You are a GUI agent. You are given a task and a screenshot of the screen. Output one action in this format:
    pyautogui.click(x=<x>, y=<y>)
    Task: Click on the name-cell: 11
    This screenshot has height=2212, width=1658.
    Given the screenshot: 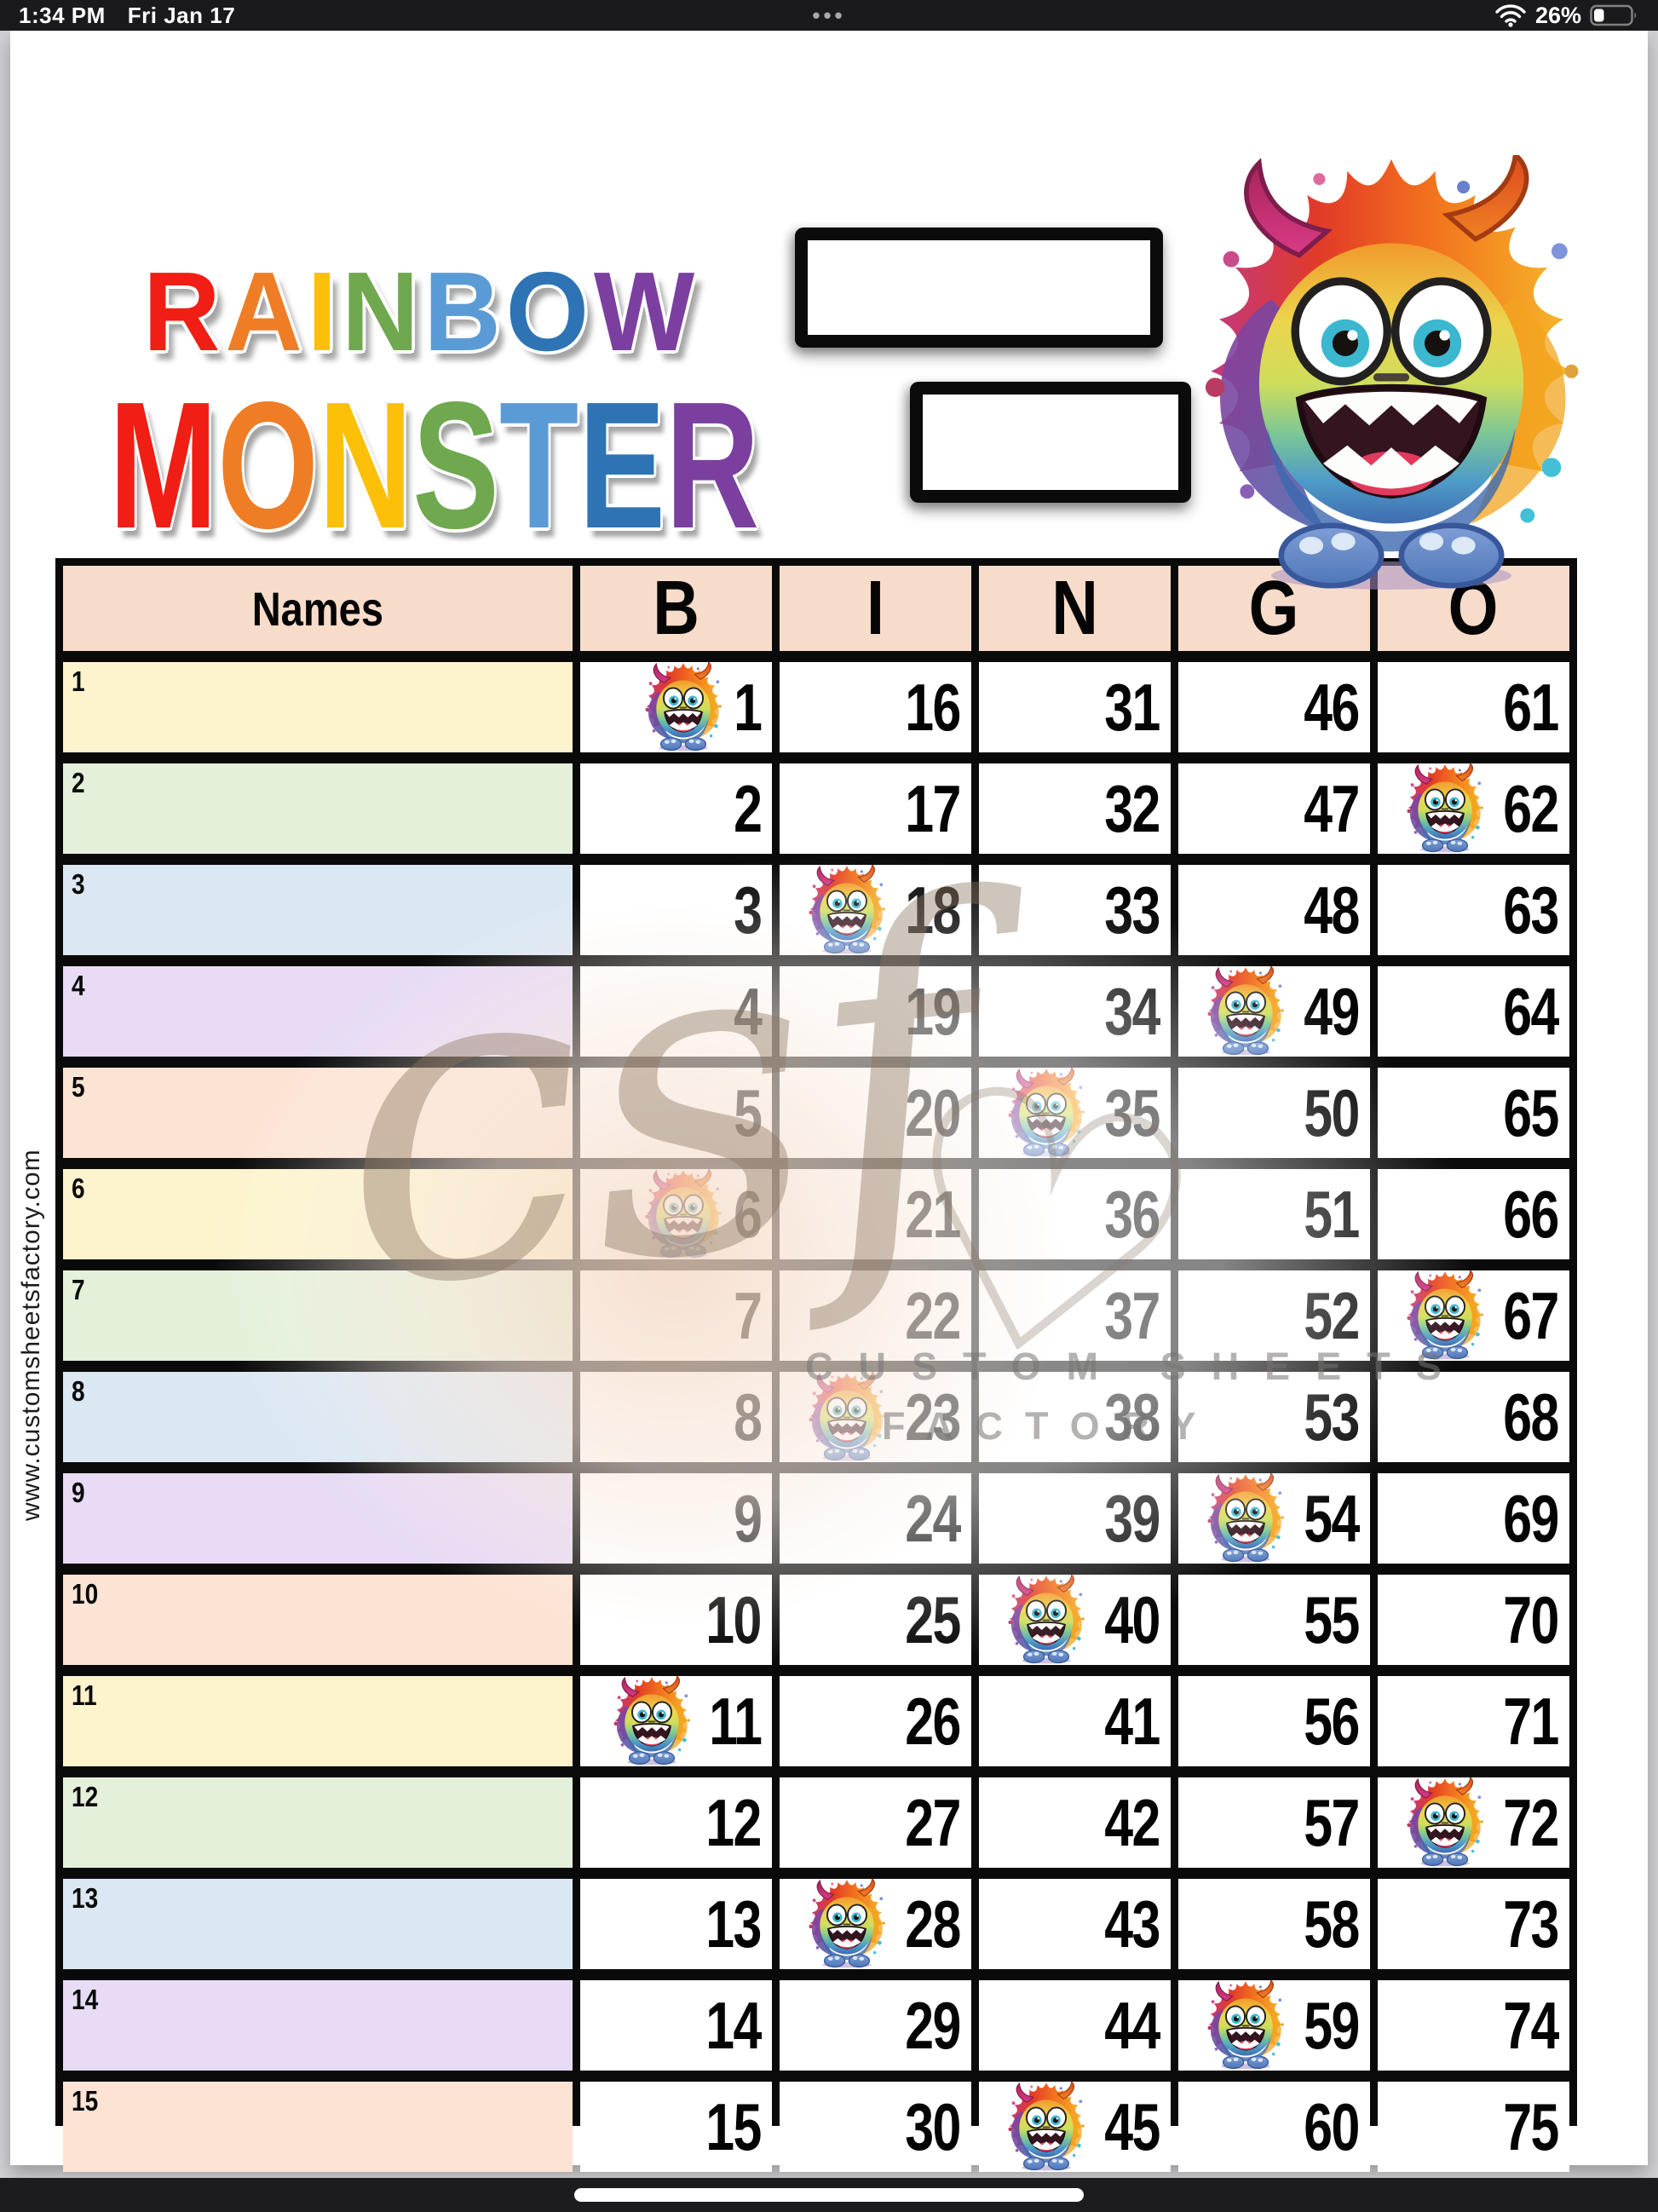 What is the action you would take?
    pyautogui.click(x=318, y=1721)
    